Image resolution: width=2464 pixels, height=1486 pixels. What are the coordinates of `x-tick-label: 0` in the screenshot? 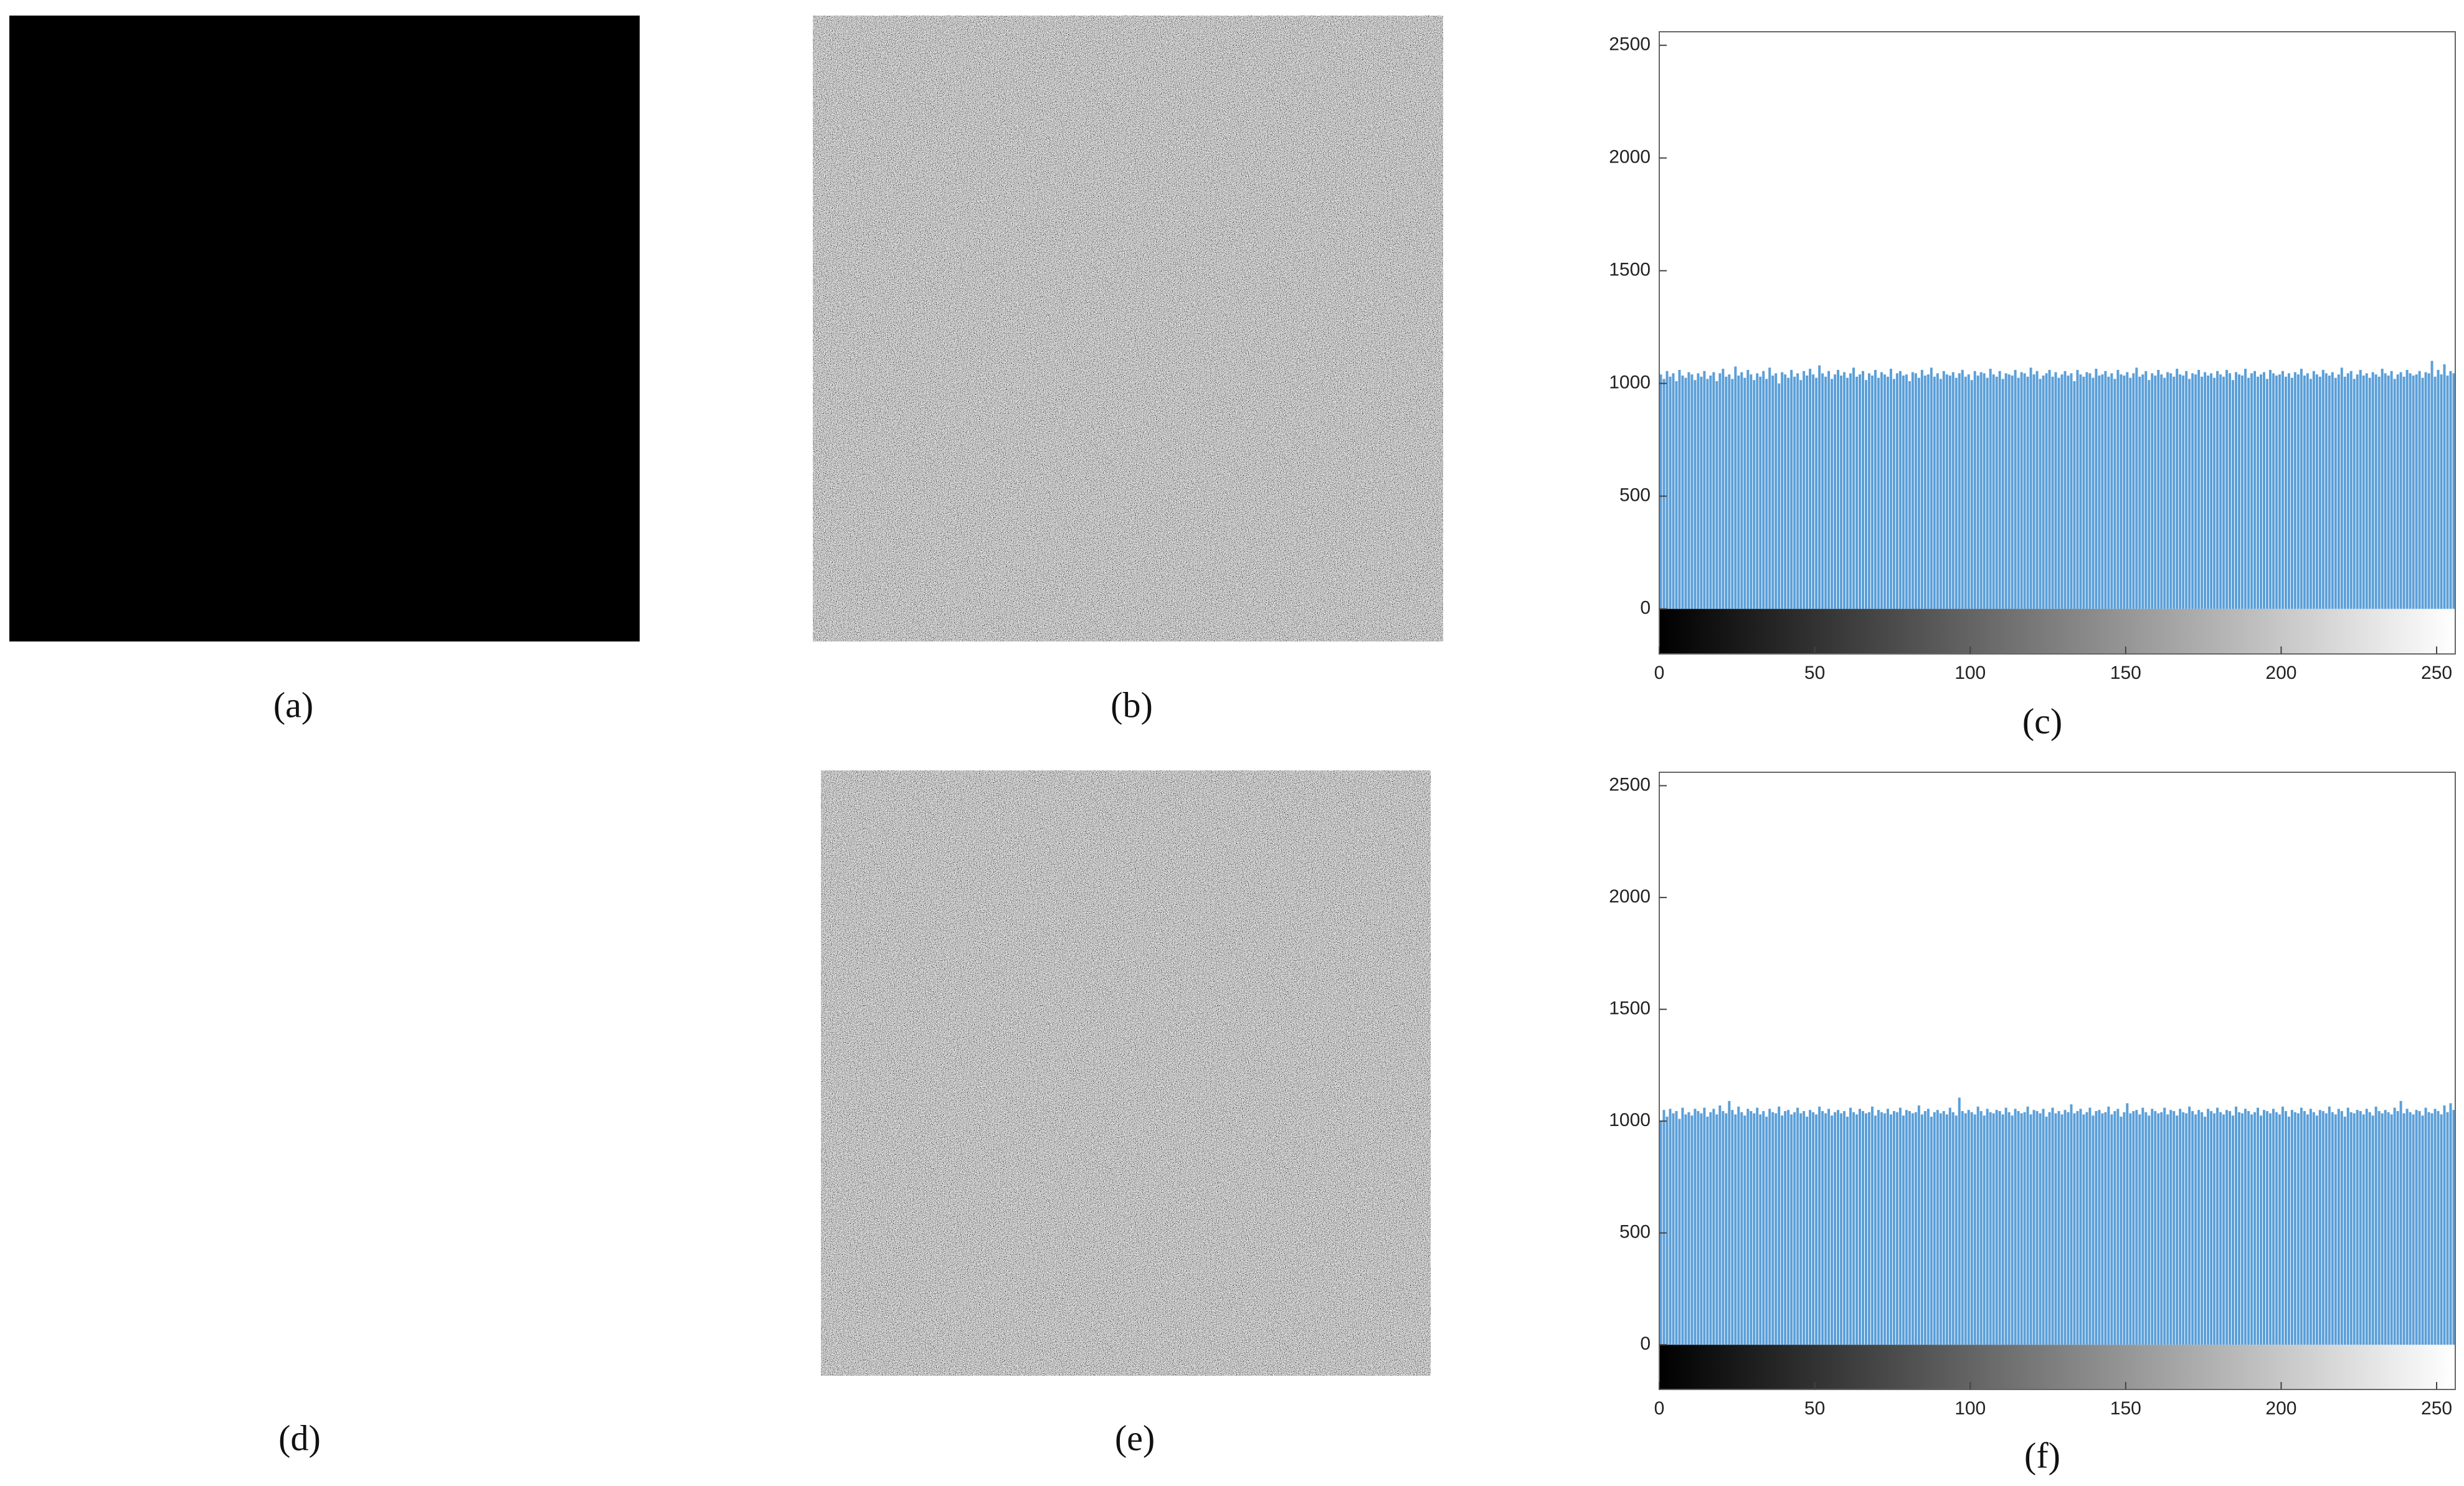 It's located at (1659, 673).